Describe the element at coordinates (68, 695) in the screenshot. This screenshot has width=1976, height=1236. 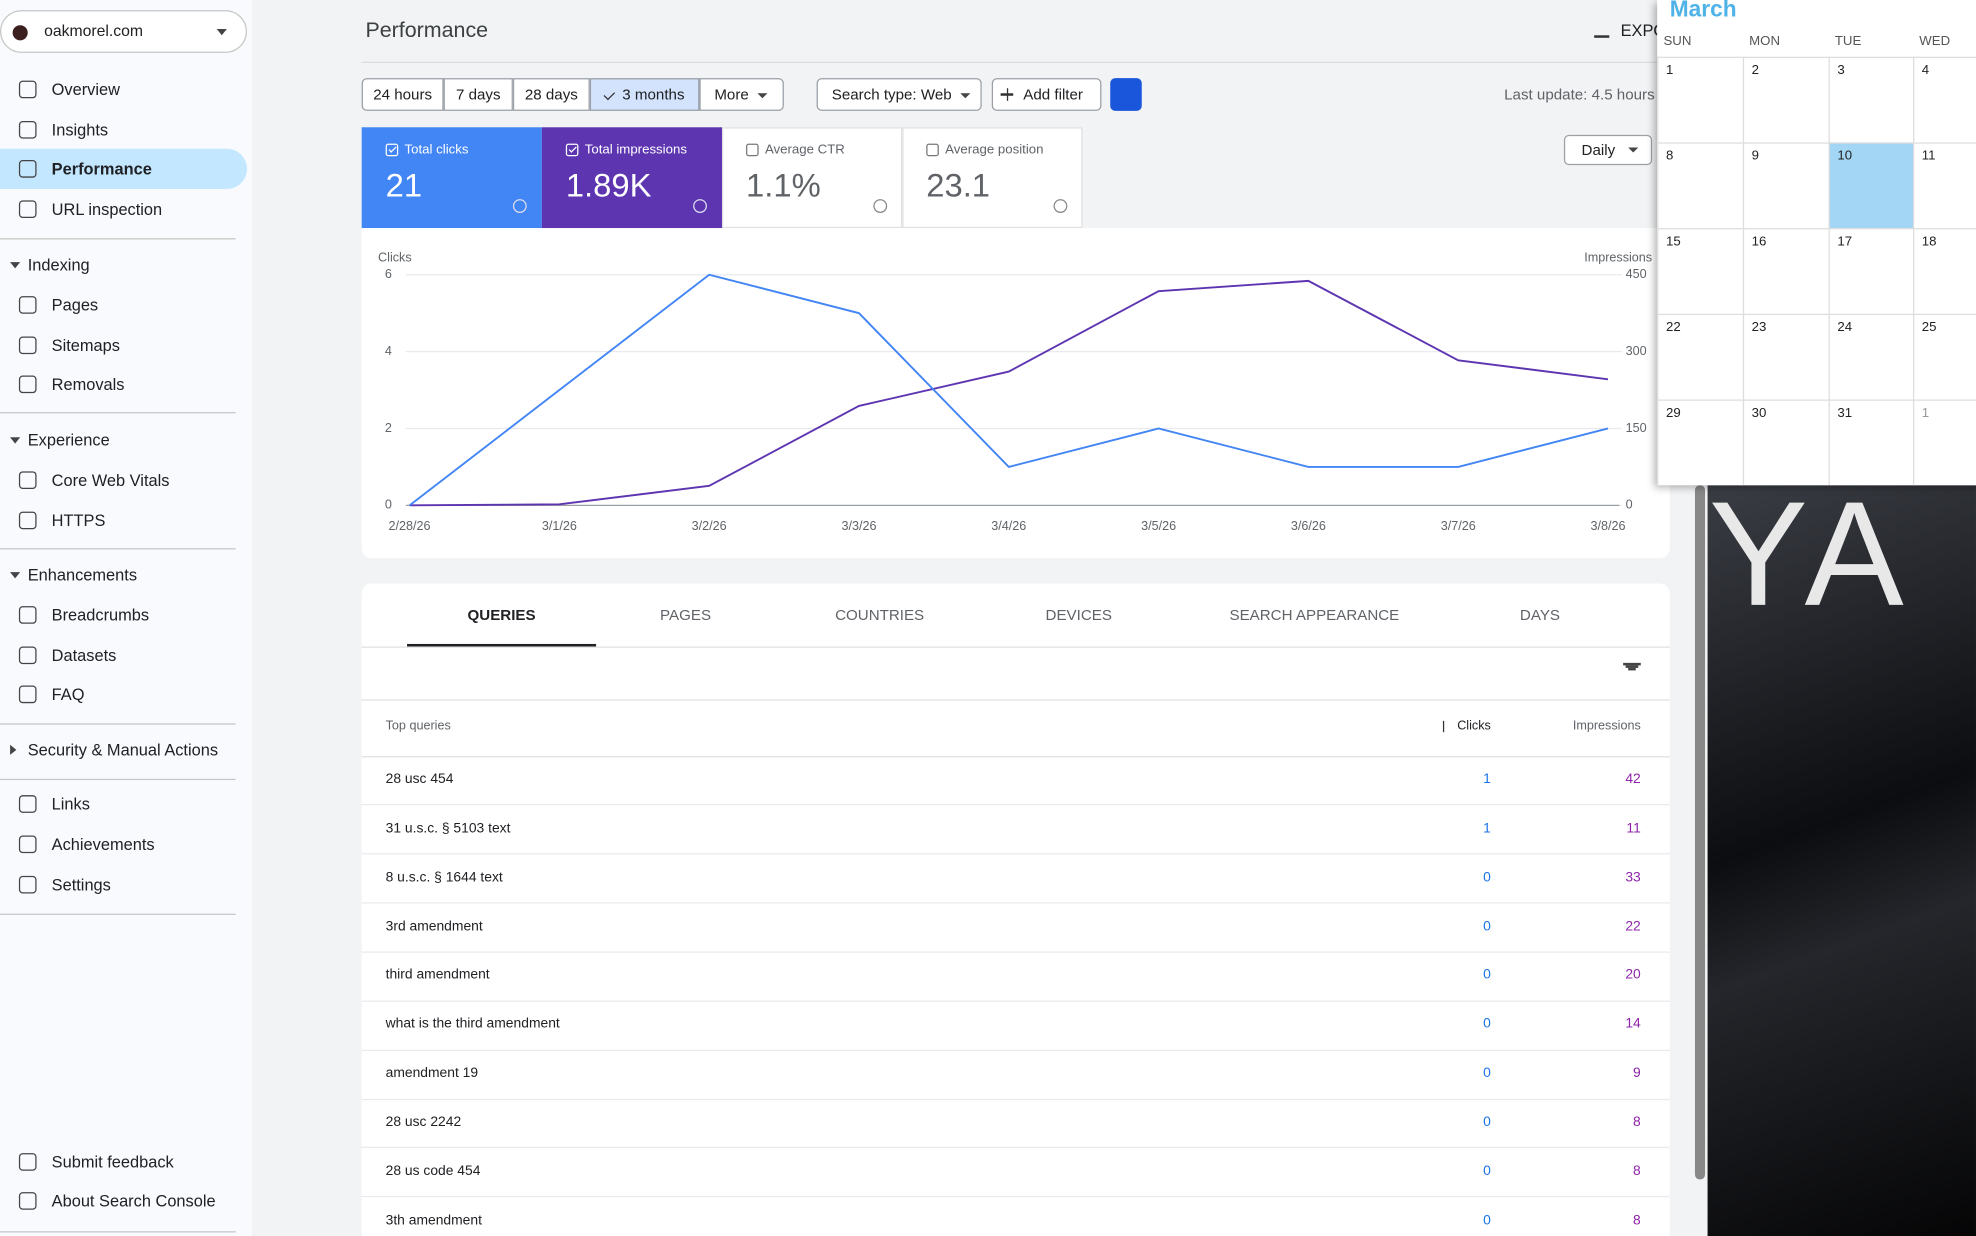
I see `nav-item: FAQ` at that location.